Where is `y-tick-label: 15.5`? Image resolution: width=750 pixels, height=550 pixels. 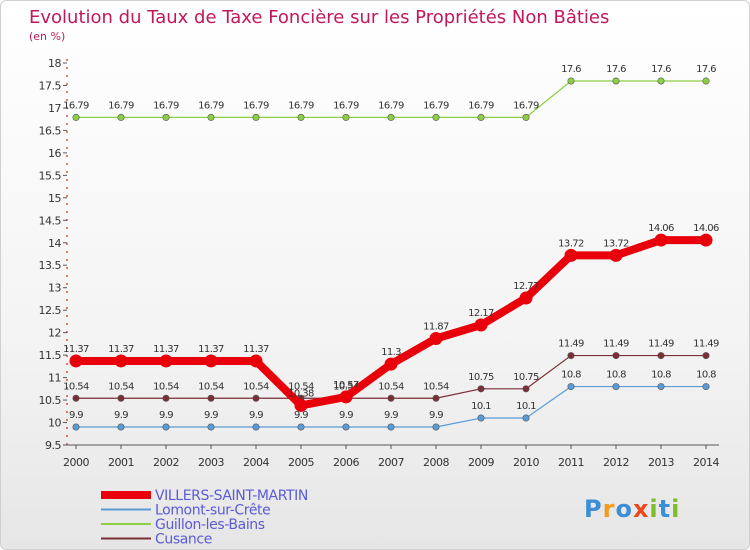 y-tick-label: 15.5 is located at coordinates (50, 175).